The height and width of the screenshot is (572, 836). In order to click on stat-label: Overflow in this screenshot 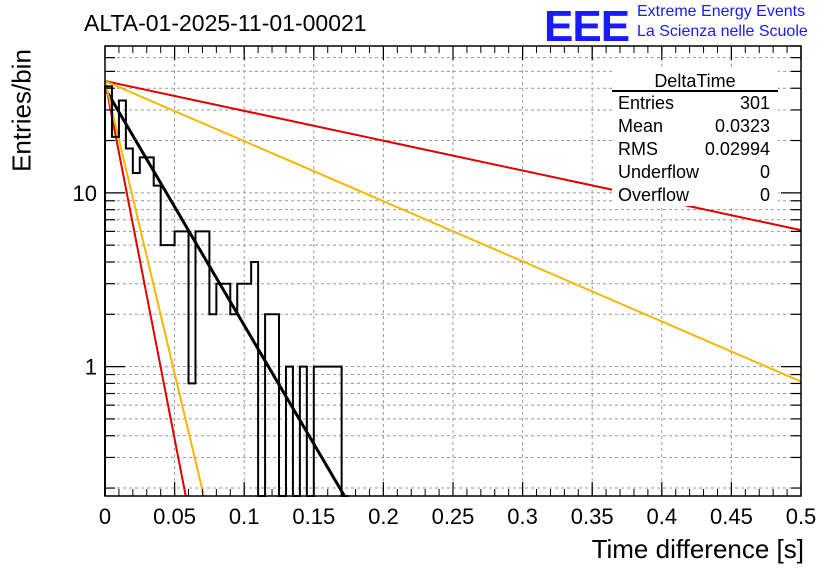, I will do `click(654, 195)`.